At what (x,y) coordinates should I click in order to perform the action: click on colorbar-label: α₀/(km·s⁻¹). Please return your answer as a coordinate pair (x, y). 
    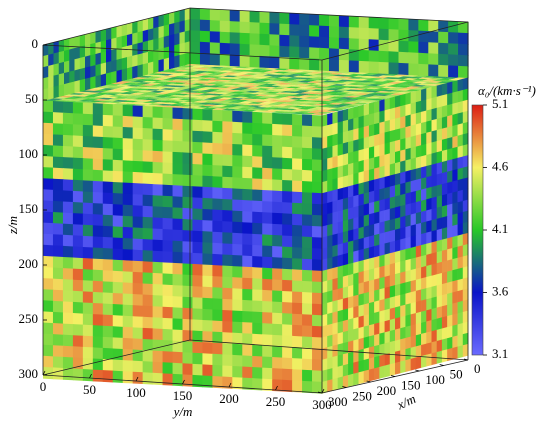
    Looking at the image, I should click on (507, 90).